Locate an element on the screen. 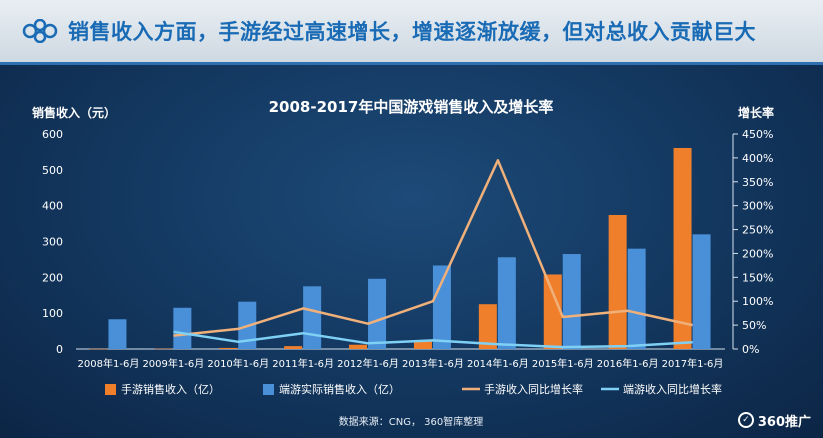 The width and height of the screenshot is (823, 438). y-tick-label: 500 is located at coordinates (52, 170).